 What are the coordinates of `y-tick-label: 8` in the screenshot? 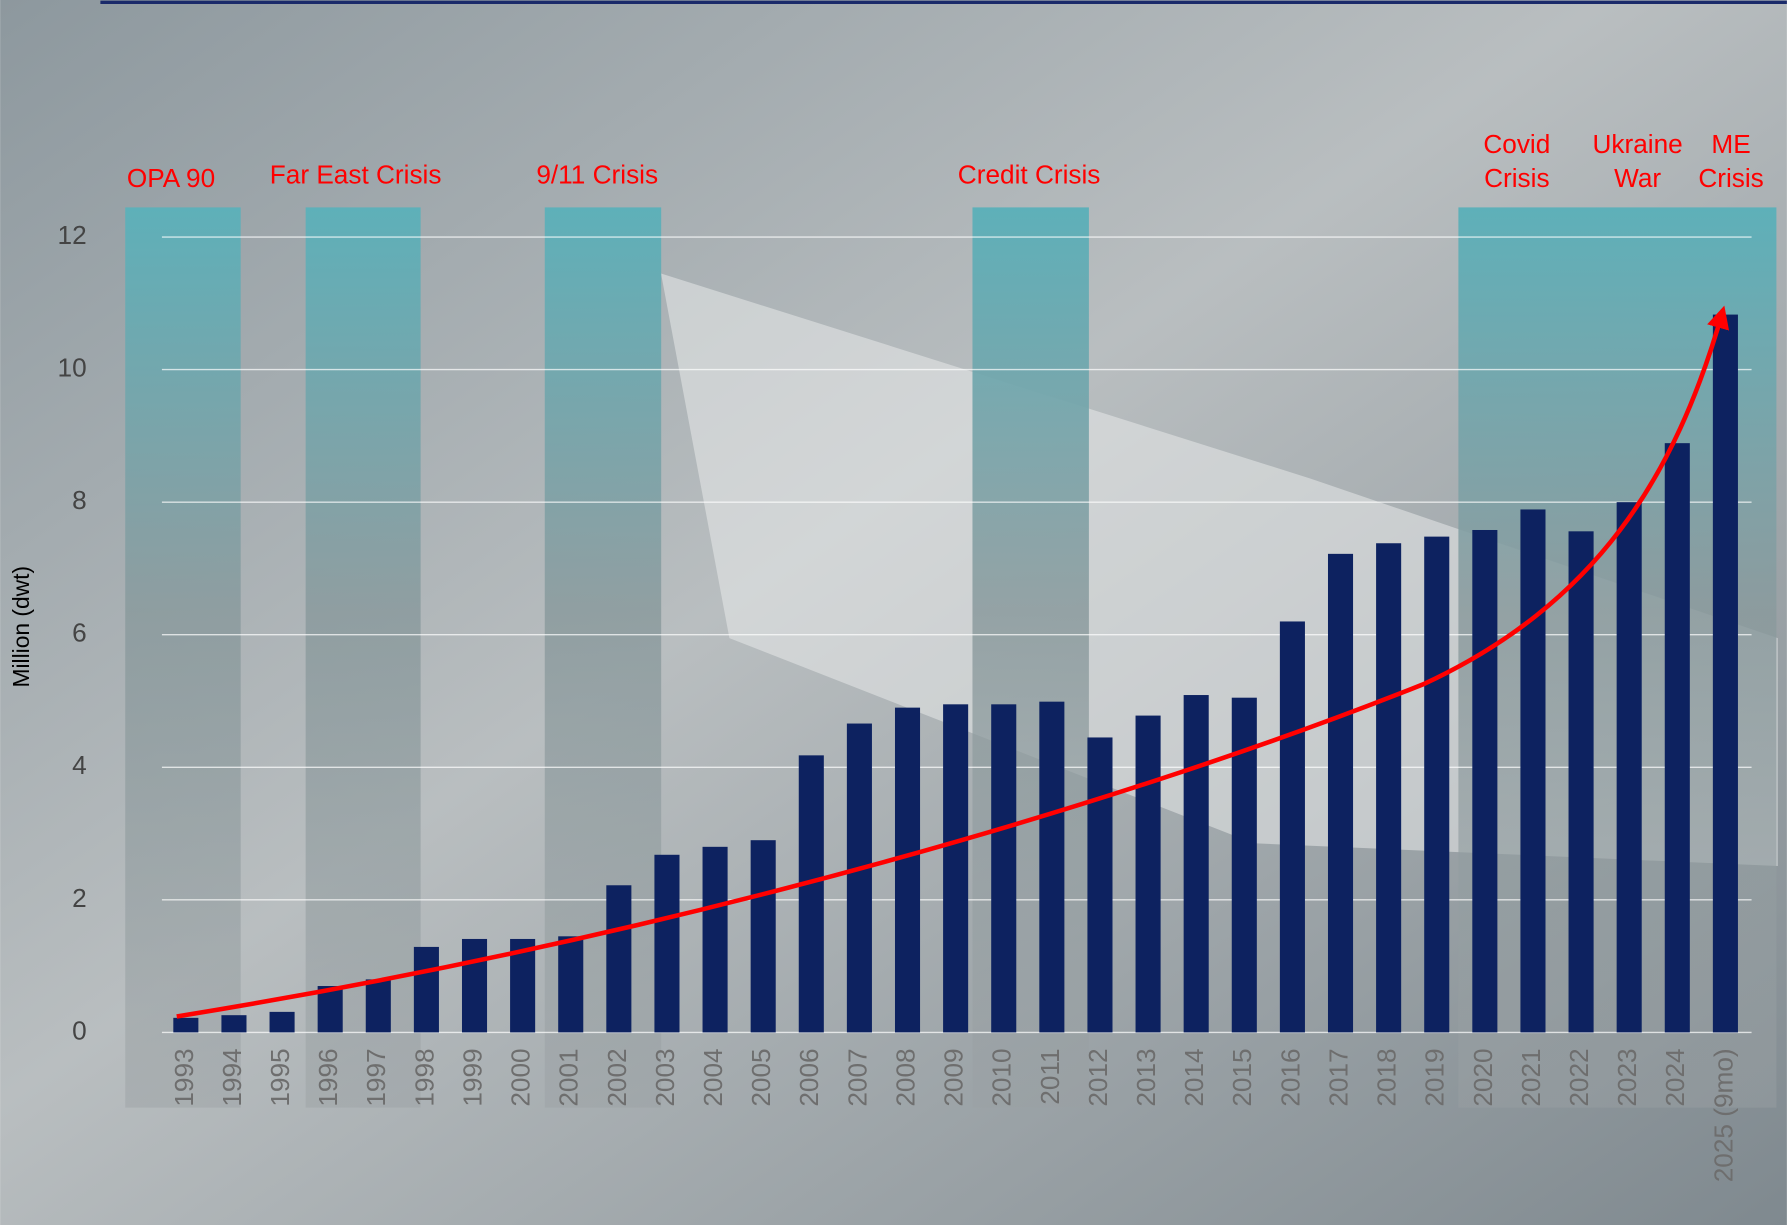 It's located at (79, 500).